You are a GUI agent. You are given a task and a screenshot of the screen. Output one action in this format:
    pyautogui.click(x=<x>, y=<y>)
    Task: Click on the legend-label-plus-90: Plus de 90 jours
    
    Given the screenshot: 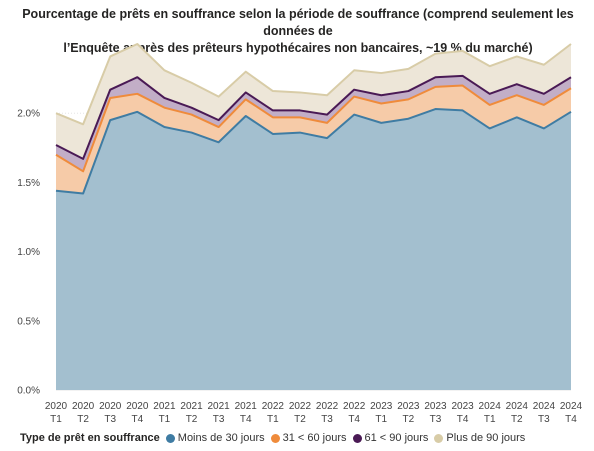 What is the action you would take?
    pyautogui.click(x=486, y=438)
    